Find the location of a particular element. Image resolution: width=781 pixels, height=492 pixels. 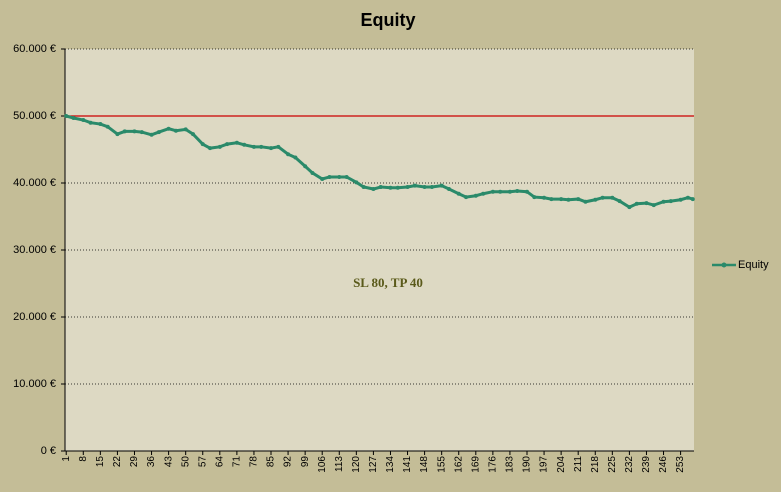

x-tick-label: 197 is located at coordinates (544, 464).